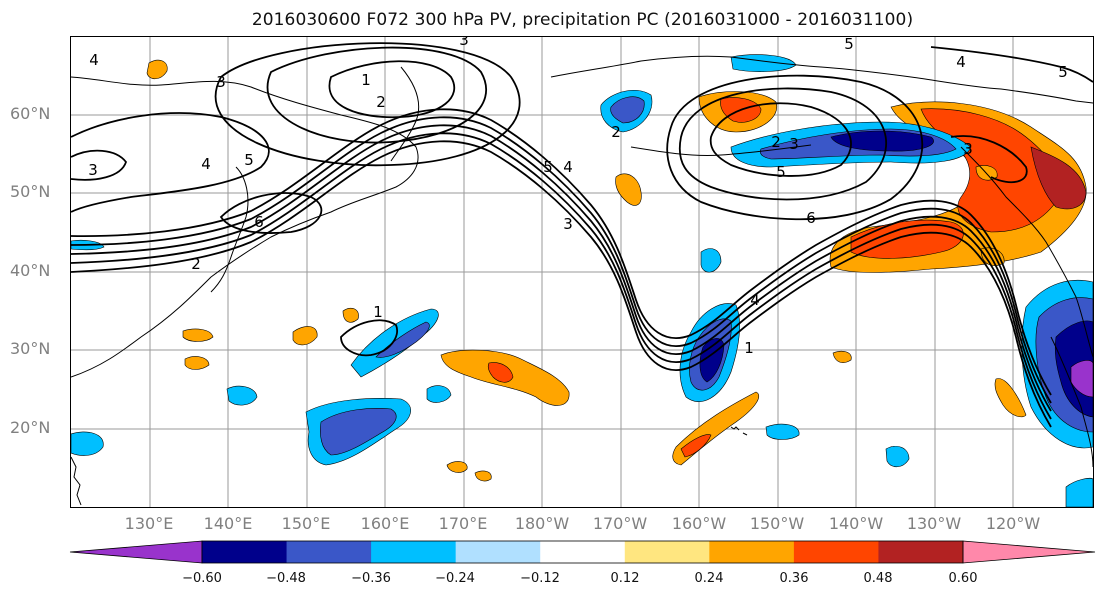 The width and height of the screenshot is (1105, 601). What do you see at coordinates (202, 578) in the screenshot?
I see `colorbar-tick-label: −0.60` at bounding box center [202, 578].